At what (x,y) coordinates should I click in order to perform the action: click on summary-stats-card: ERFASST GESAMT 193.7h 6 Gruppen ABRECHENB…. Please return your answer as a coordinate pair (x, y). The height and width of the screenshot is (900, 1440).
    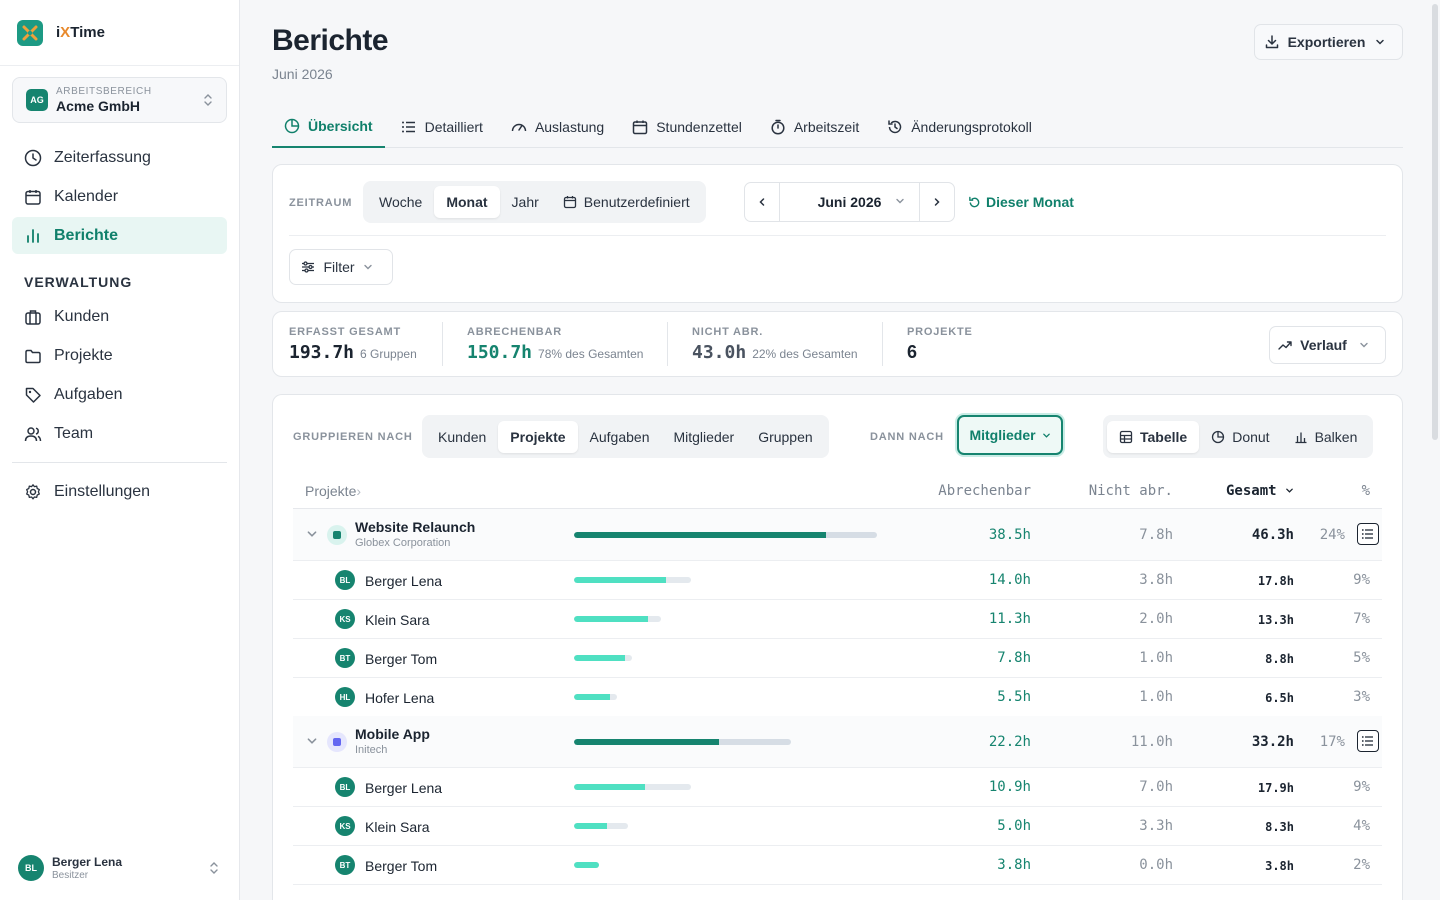
    Looking at the image, I should click on (837, 344).